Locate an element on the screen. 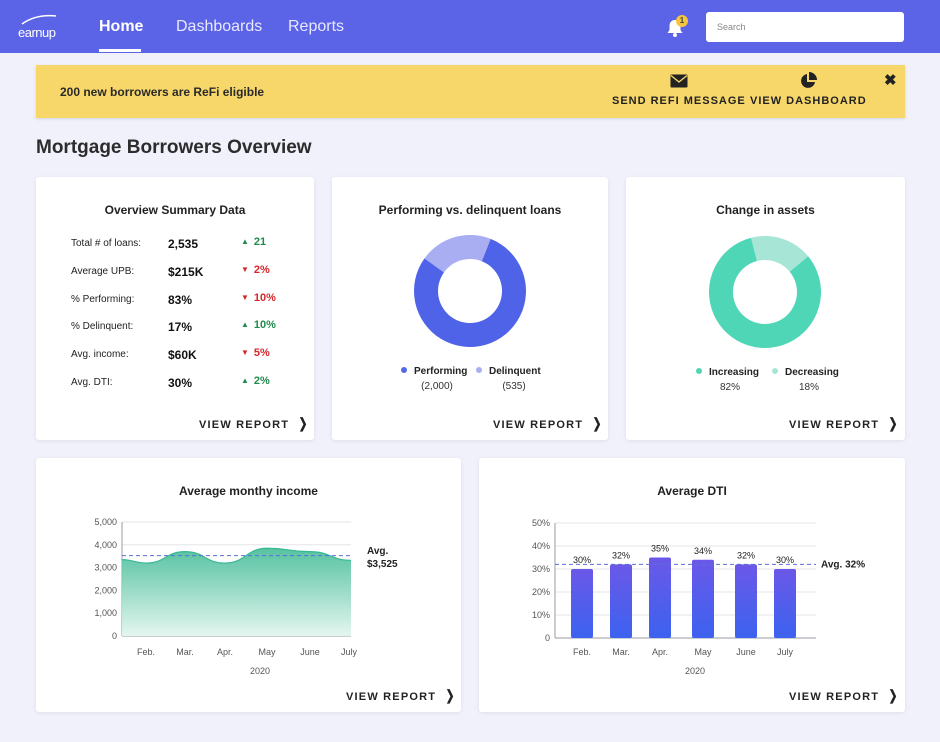  x-axis-year-label: 2020 is located at coordinates (695, 671).